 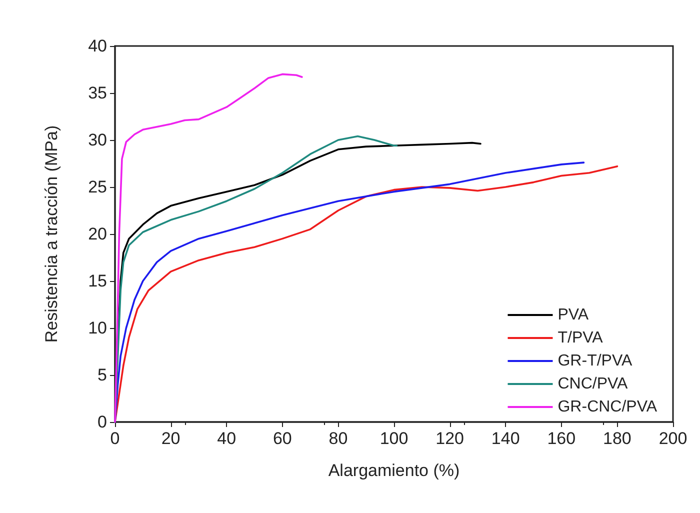 I want to click on legend-label: PVA, so click(x=573, y=315).